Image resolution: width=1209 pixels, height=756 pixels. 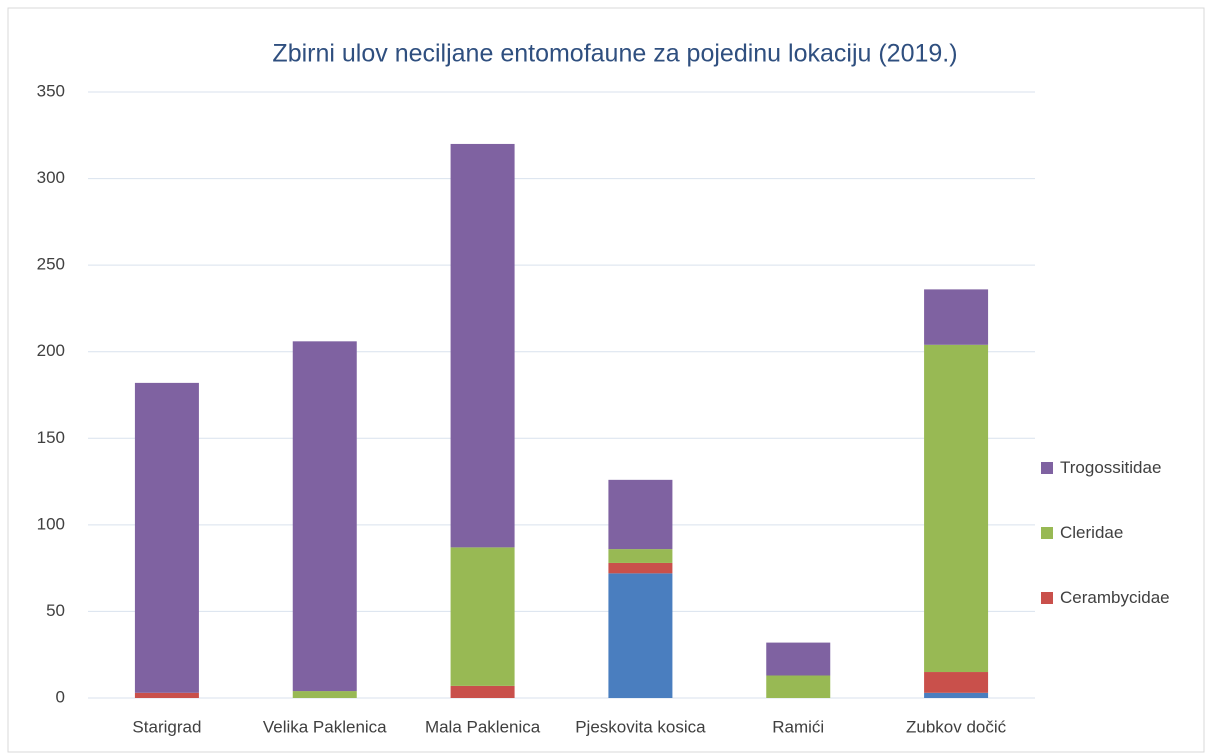 I want to click on x-tick-label: Pjeskovita kosica, so click(x=640, y=726).